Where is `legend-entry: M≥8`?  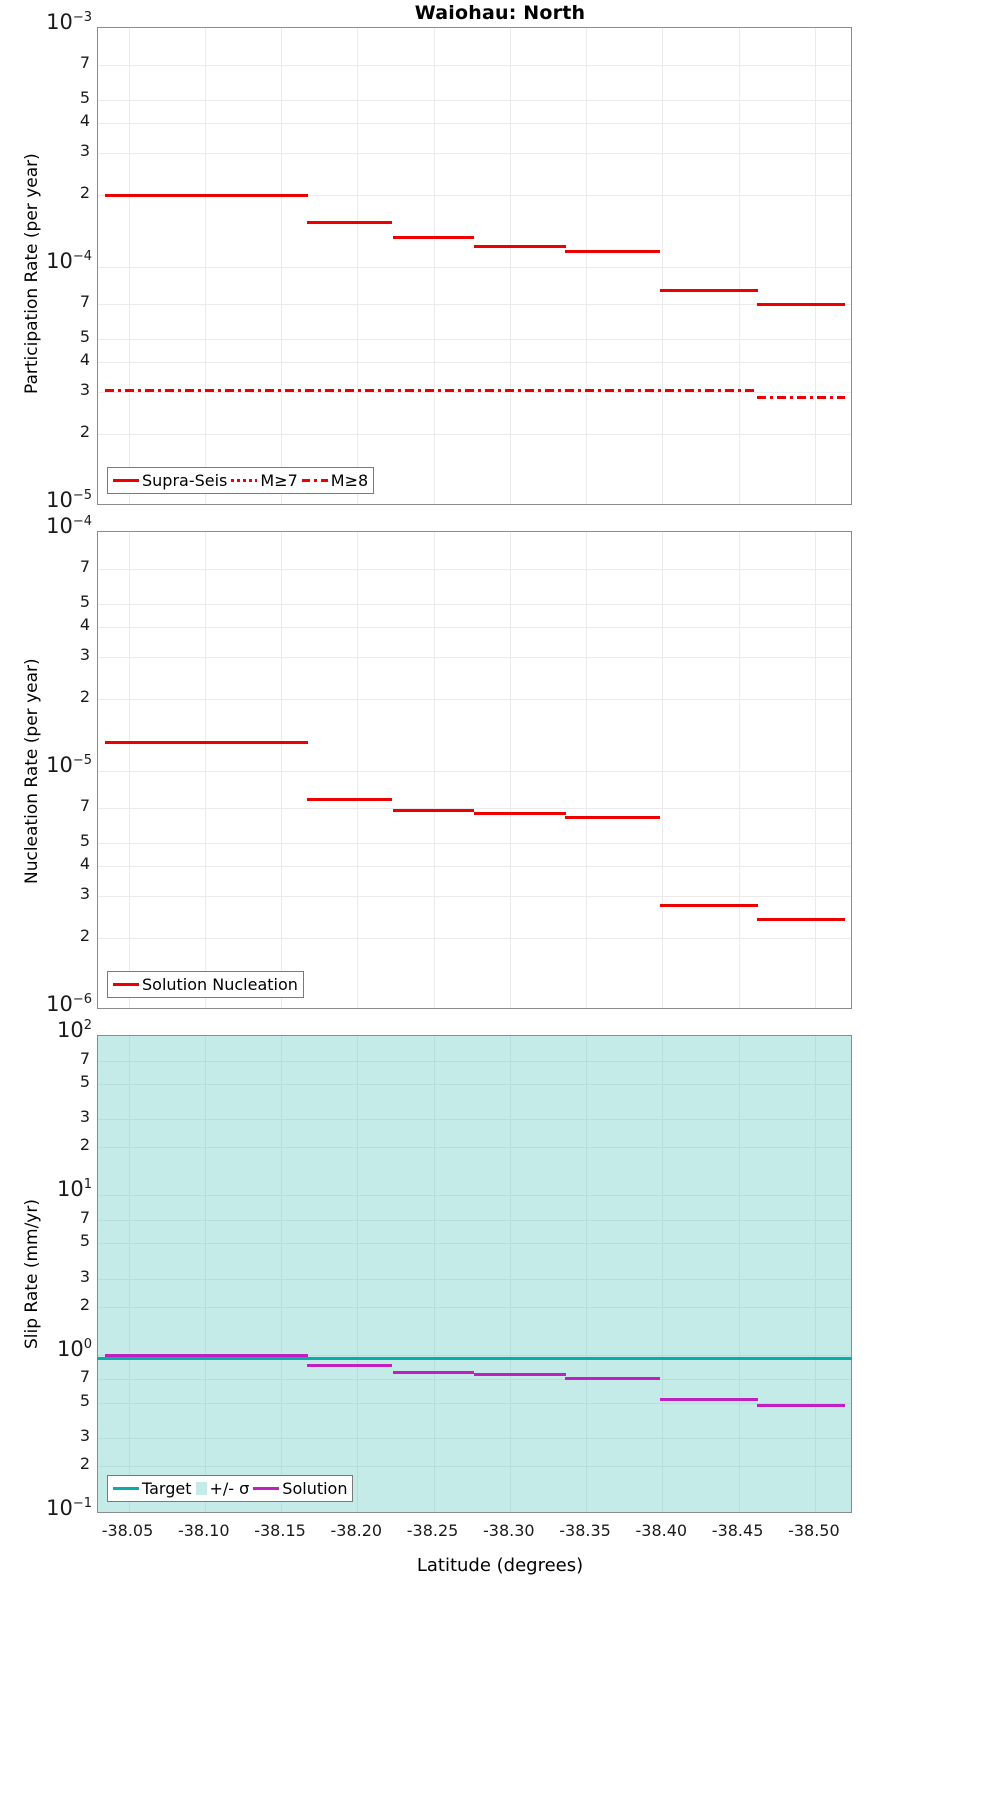
legend-entry: M≥8 is located at coordinates (333, 480).